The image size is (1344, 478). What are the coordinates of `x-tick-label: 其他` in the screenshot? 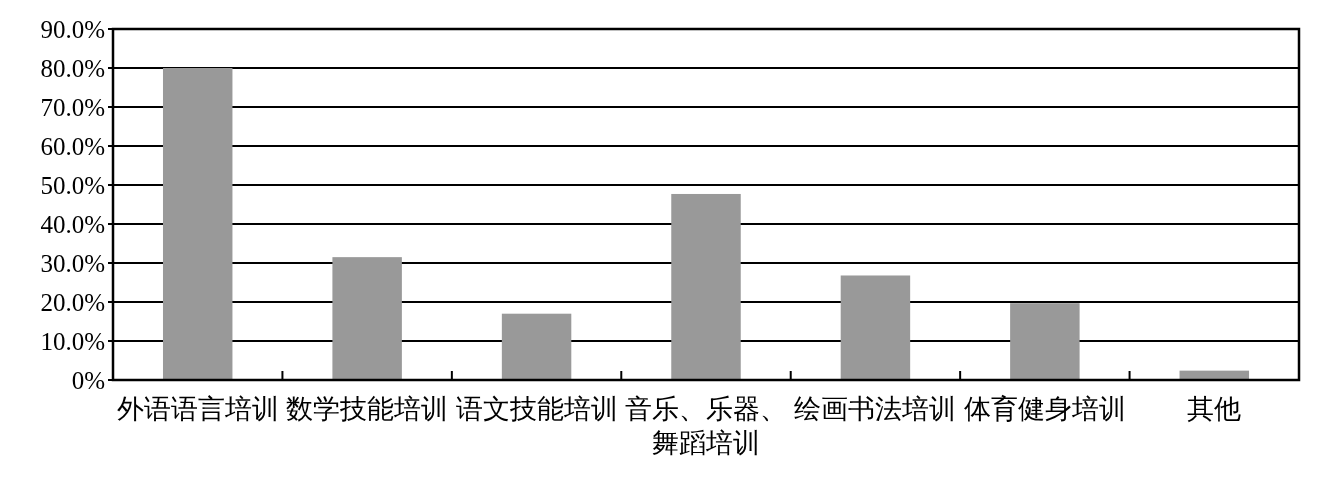 It's located at (1214, 409).